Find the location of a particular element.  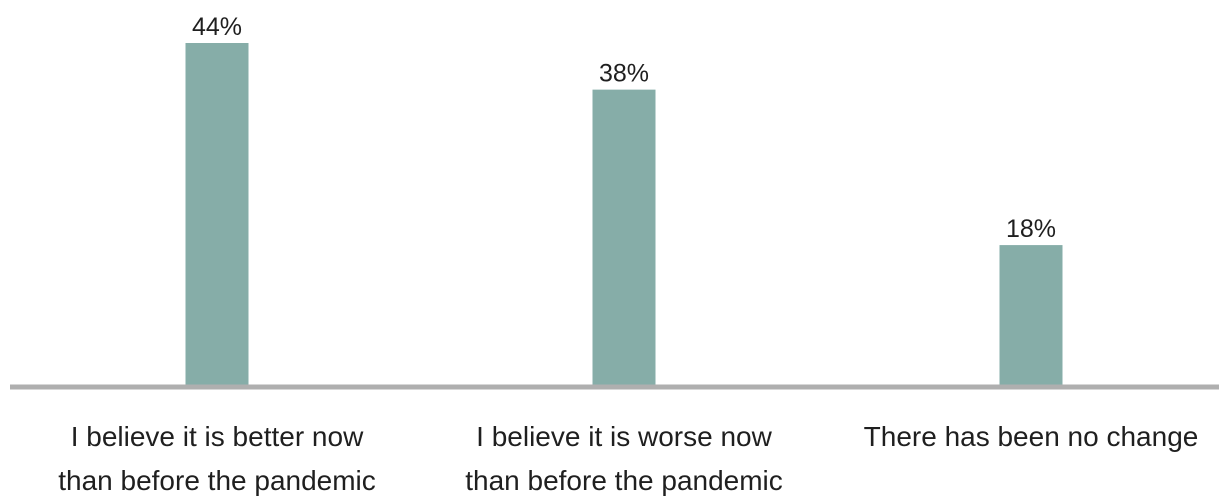

value-label-2: 38% is located at coordinates (624, 74).